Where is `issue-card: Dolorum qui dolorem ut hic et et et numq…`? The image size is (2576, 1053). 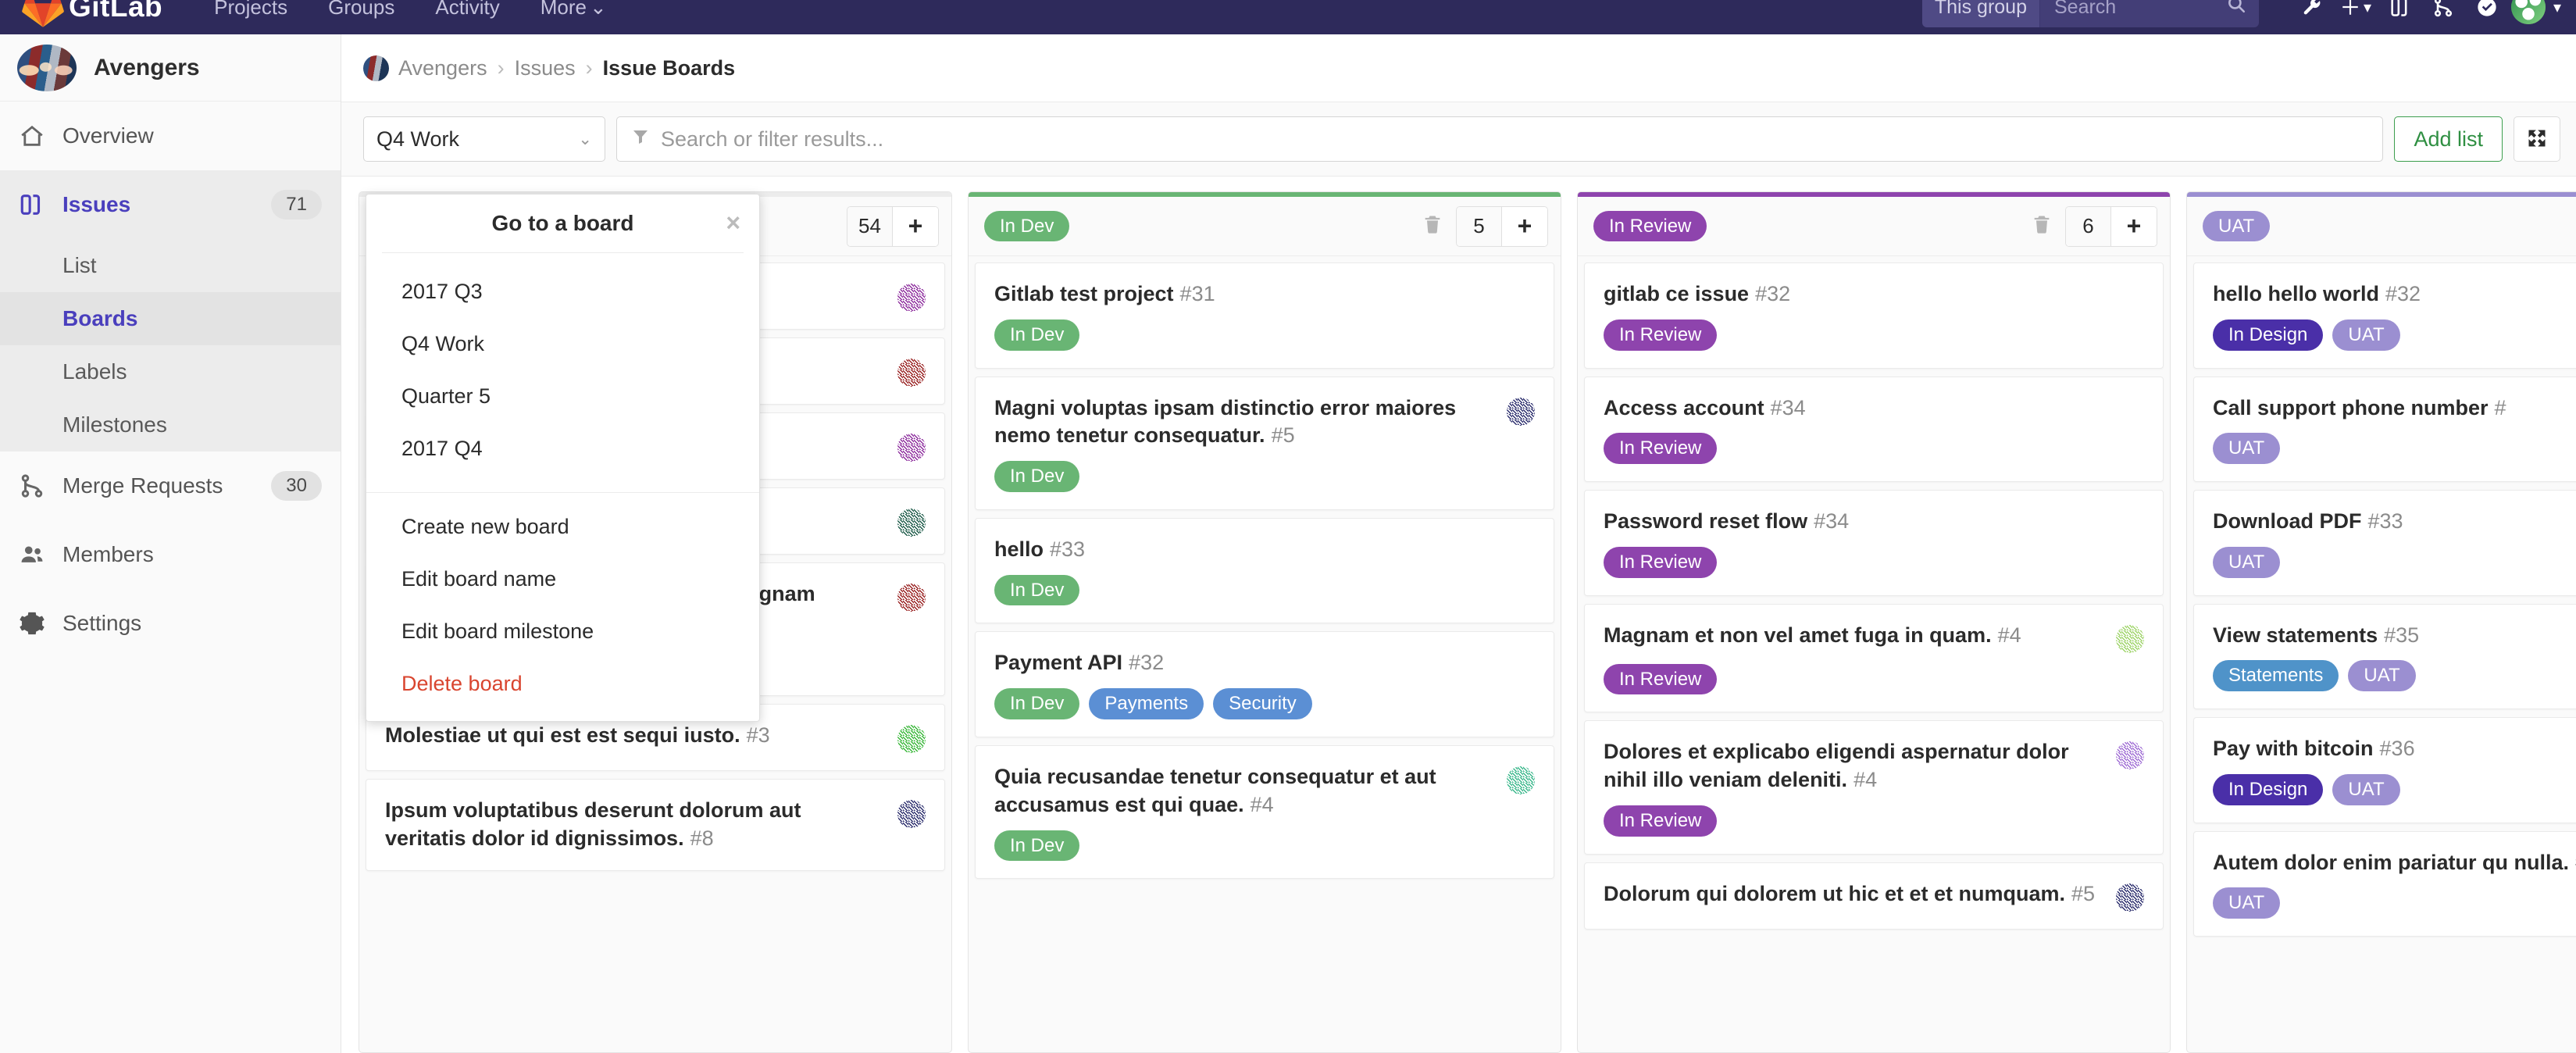
issue-card: Dolorum qui dolorem ut hic et et et numq… is located at coordinates (1874, 896).